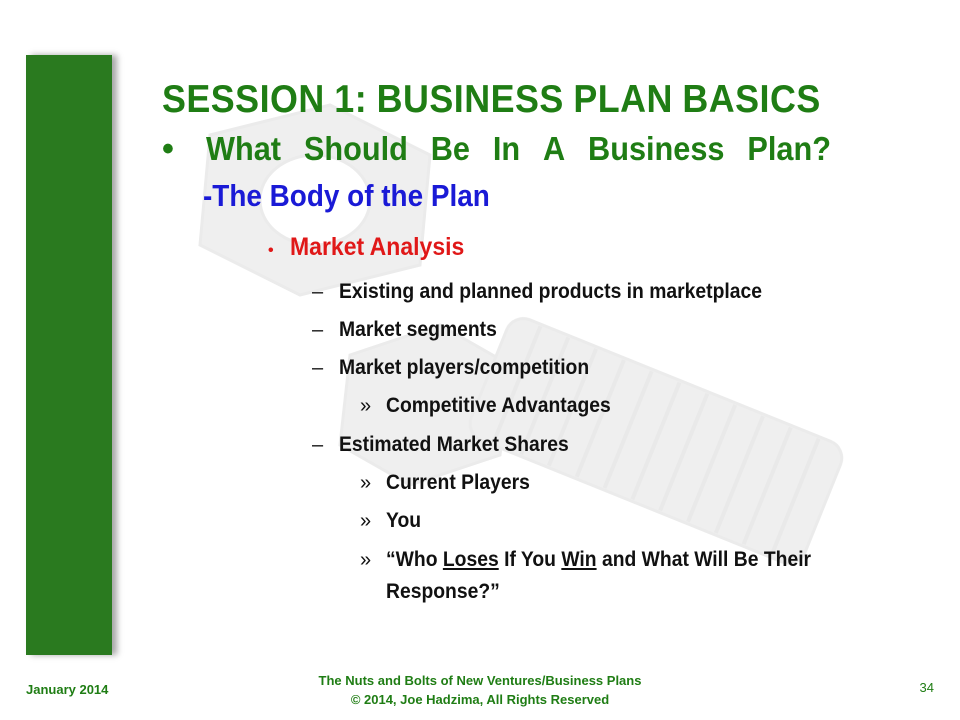 The image size is (960, 720). What do you see at coordinates (656, 148) in the screenshot?
I see `subtitle-word: Business` at bounding box center [656, 148].